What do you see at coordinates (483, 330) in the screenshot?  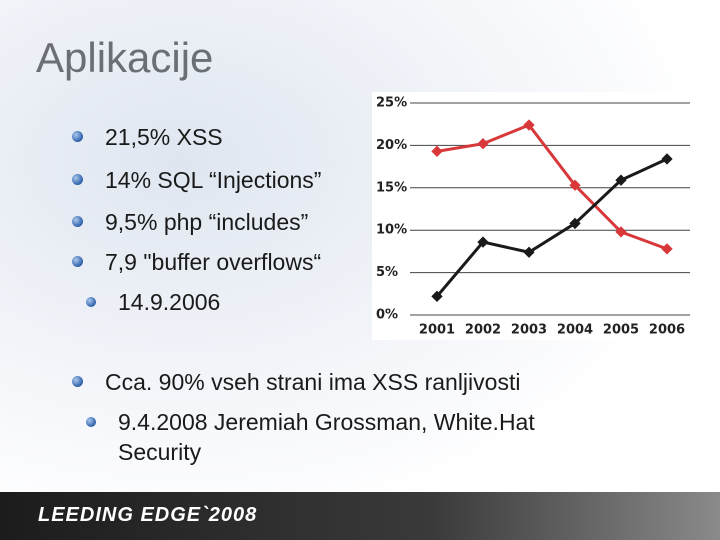 I see `x-tick-label: 2002` at bounding box center [483, 330].